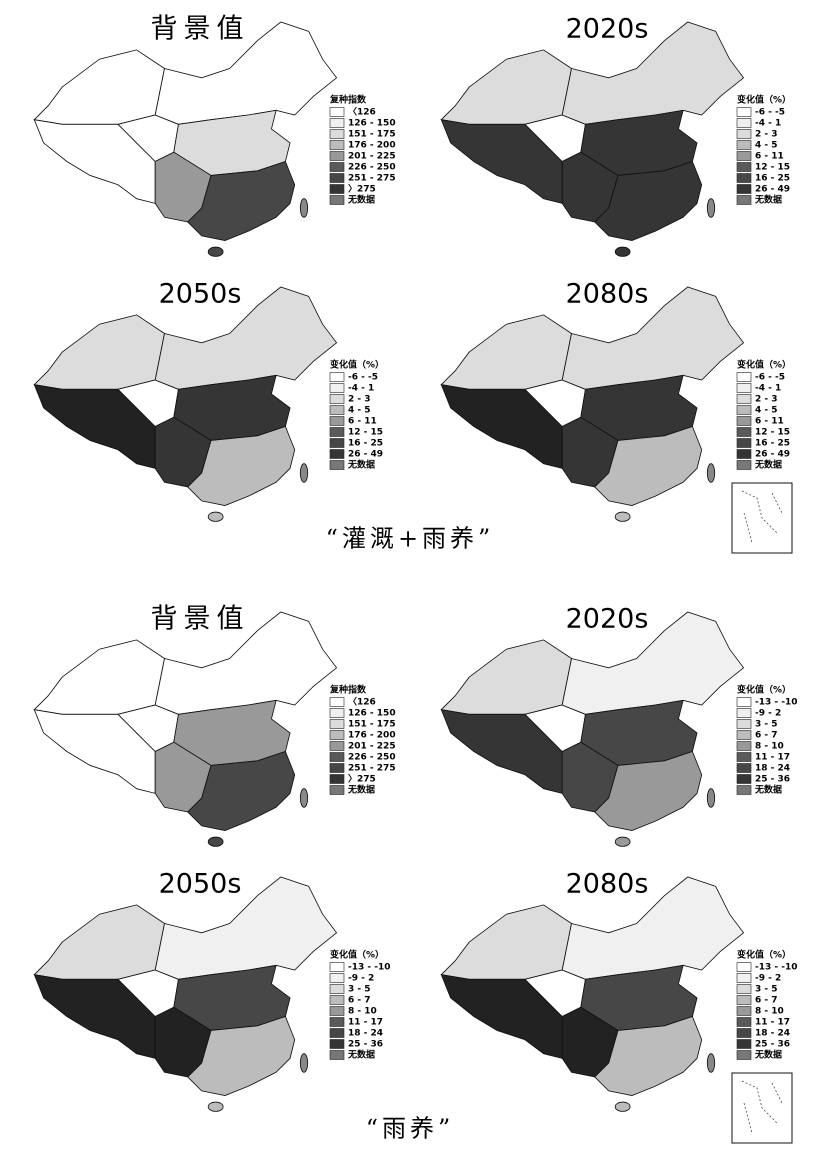 This screenshot has width=814, height=1154. I want to click on legend-label: 12 - 15, so click(365, 433).